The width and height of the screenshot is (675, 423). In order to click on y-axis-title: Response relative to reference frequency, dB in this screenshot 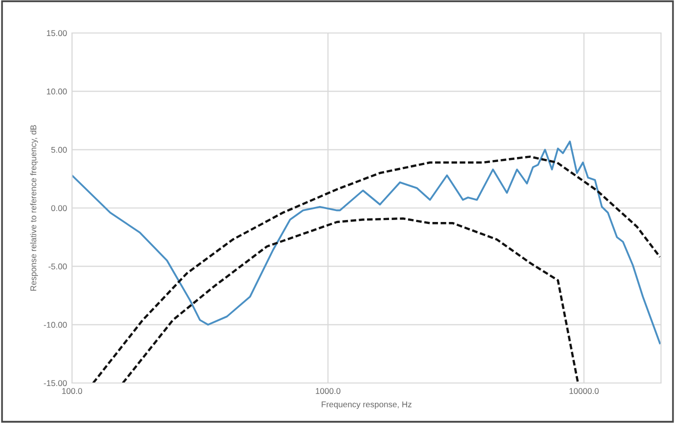, I will do `click(34, 208)`.